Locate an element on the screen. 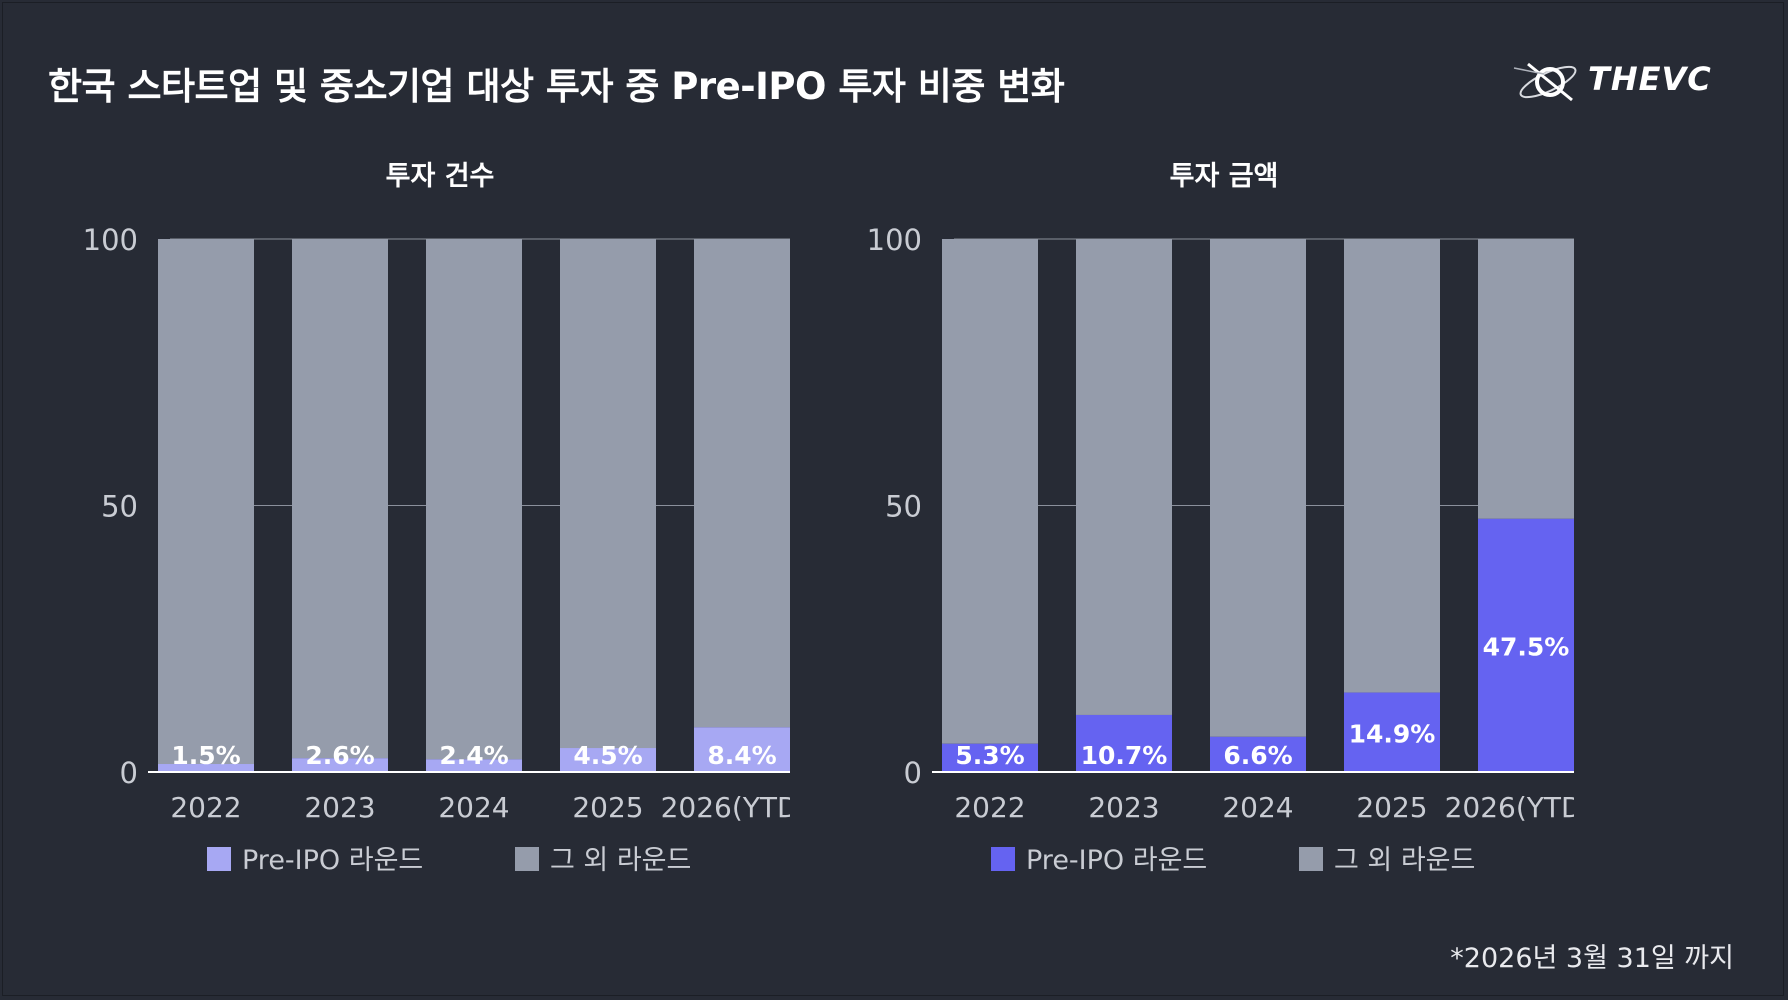 The image size is (1788, 1000). data-label-2022: 1.5% is located at coordinates (205, 755).